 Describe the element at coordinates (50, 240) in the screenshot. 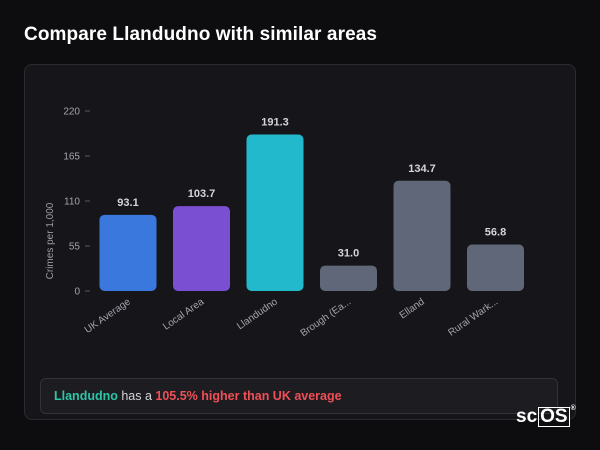

I see `y-axis-label: Crimes per 1,000` at that location.